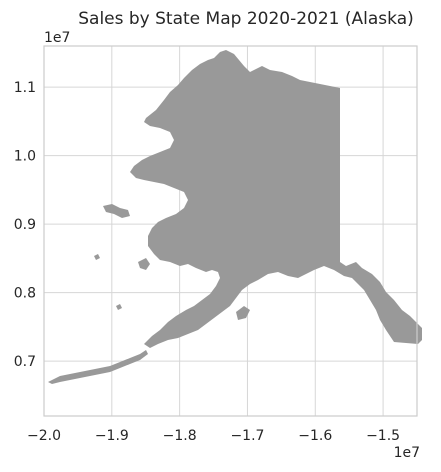  I want to click on island-st-lawrence, so click(116, 211).